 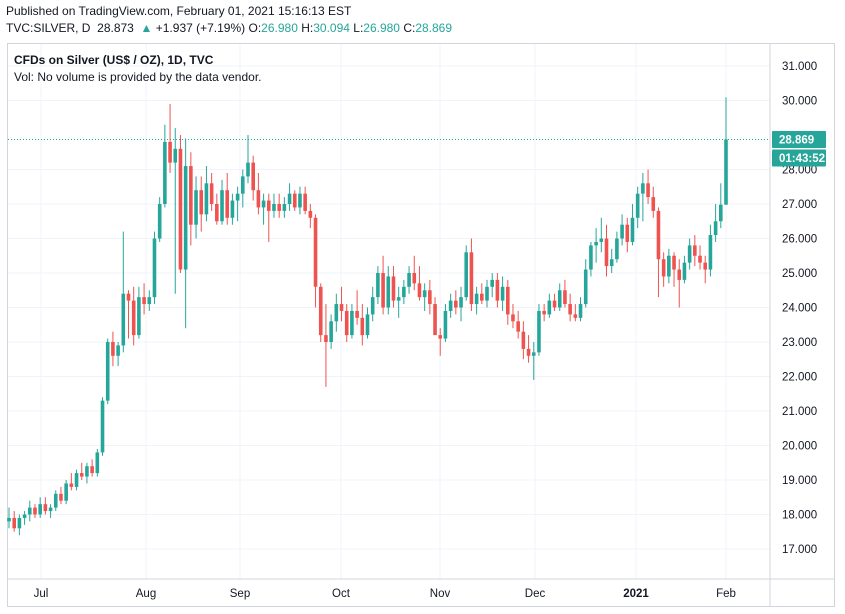 What do you see at coordinates (799, 158) in the screenshot?
I see `countdown-badge` at bounding box center [799, 158].